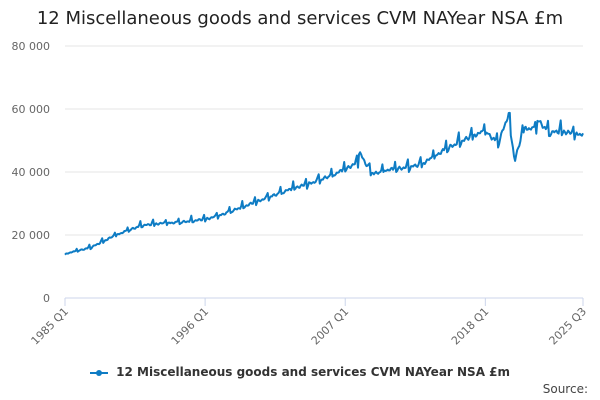 This screenshot has height=400, width=600. I want to click on y-tick-label: 80 000, so click(31, 46).